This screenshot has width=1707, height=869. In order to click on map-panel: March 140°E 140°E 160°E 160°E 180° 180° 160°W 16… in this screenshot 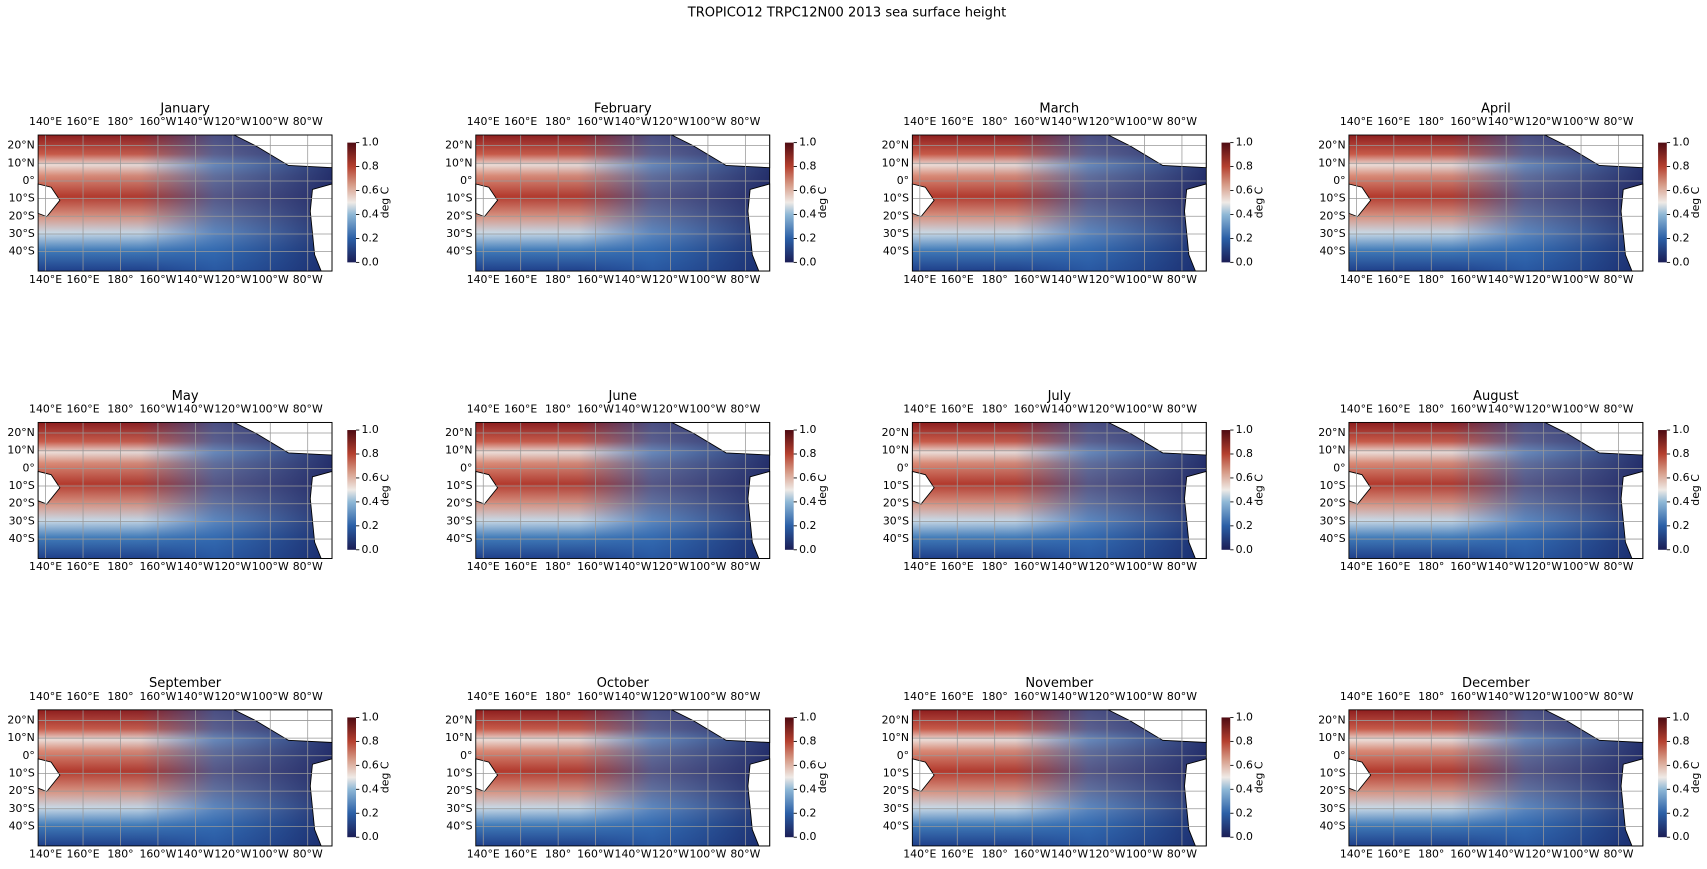, I will do `click(1074, 193)`.